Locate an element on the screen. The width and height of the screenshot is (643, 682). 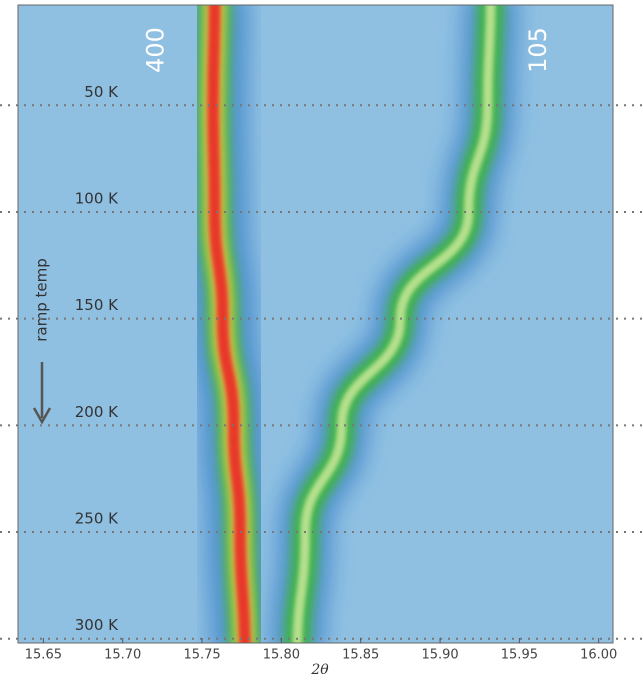
series-label-group: 400 is located at coordinates (156, 50).